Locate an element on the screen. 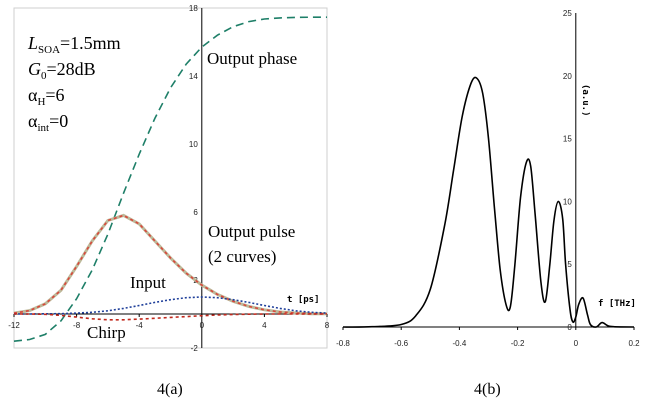 The width and height of the screenshot is (659, 409). b-y-tick-label: 15 is located at coordinates (567, 139).